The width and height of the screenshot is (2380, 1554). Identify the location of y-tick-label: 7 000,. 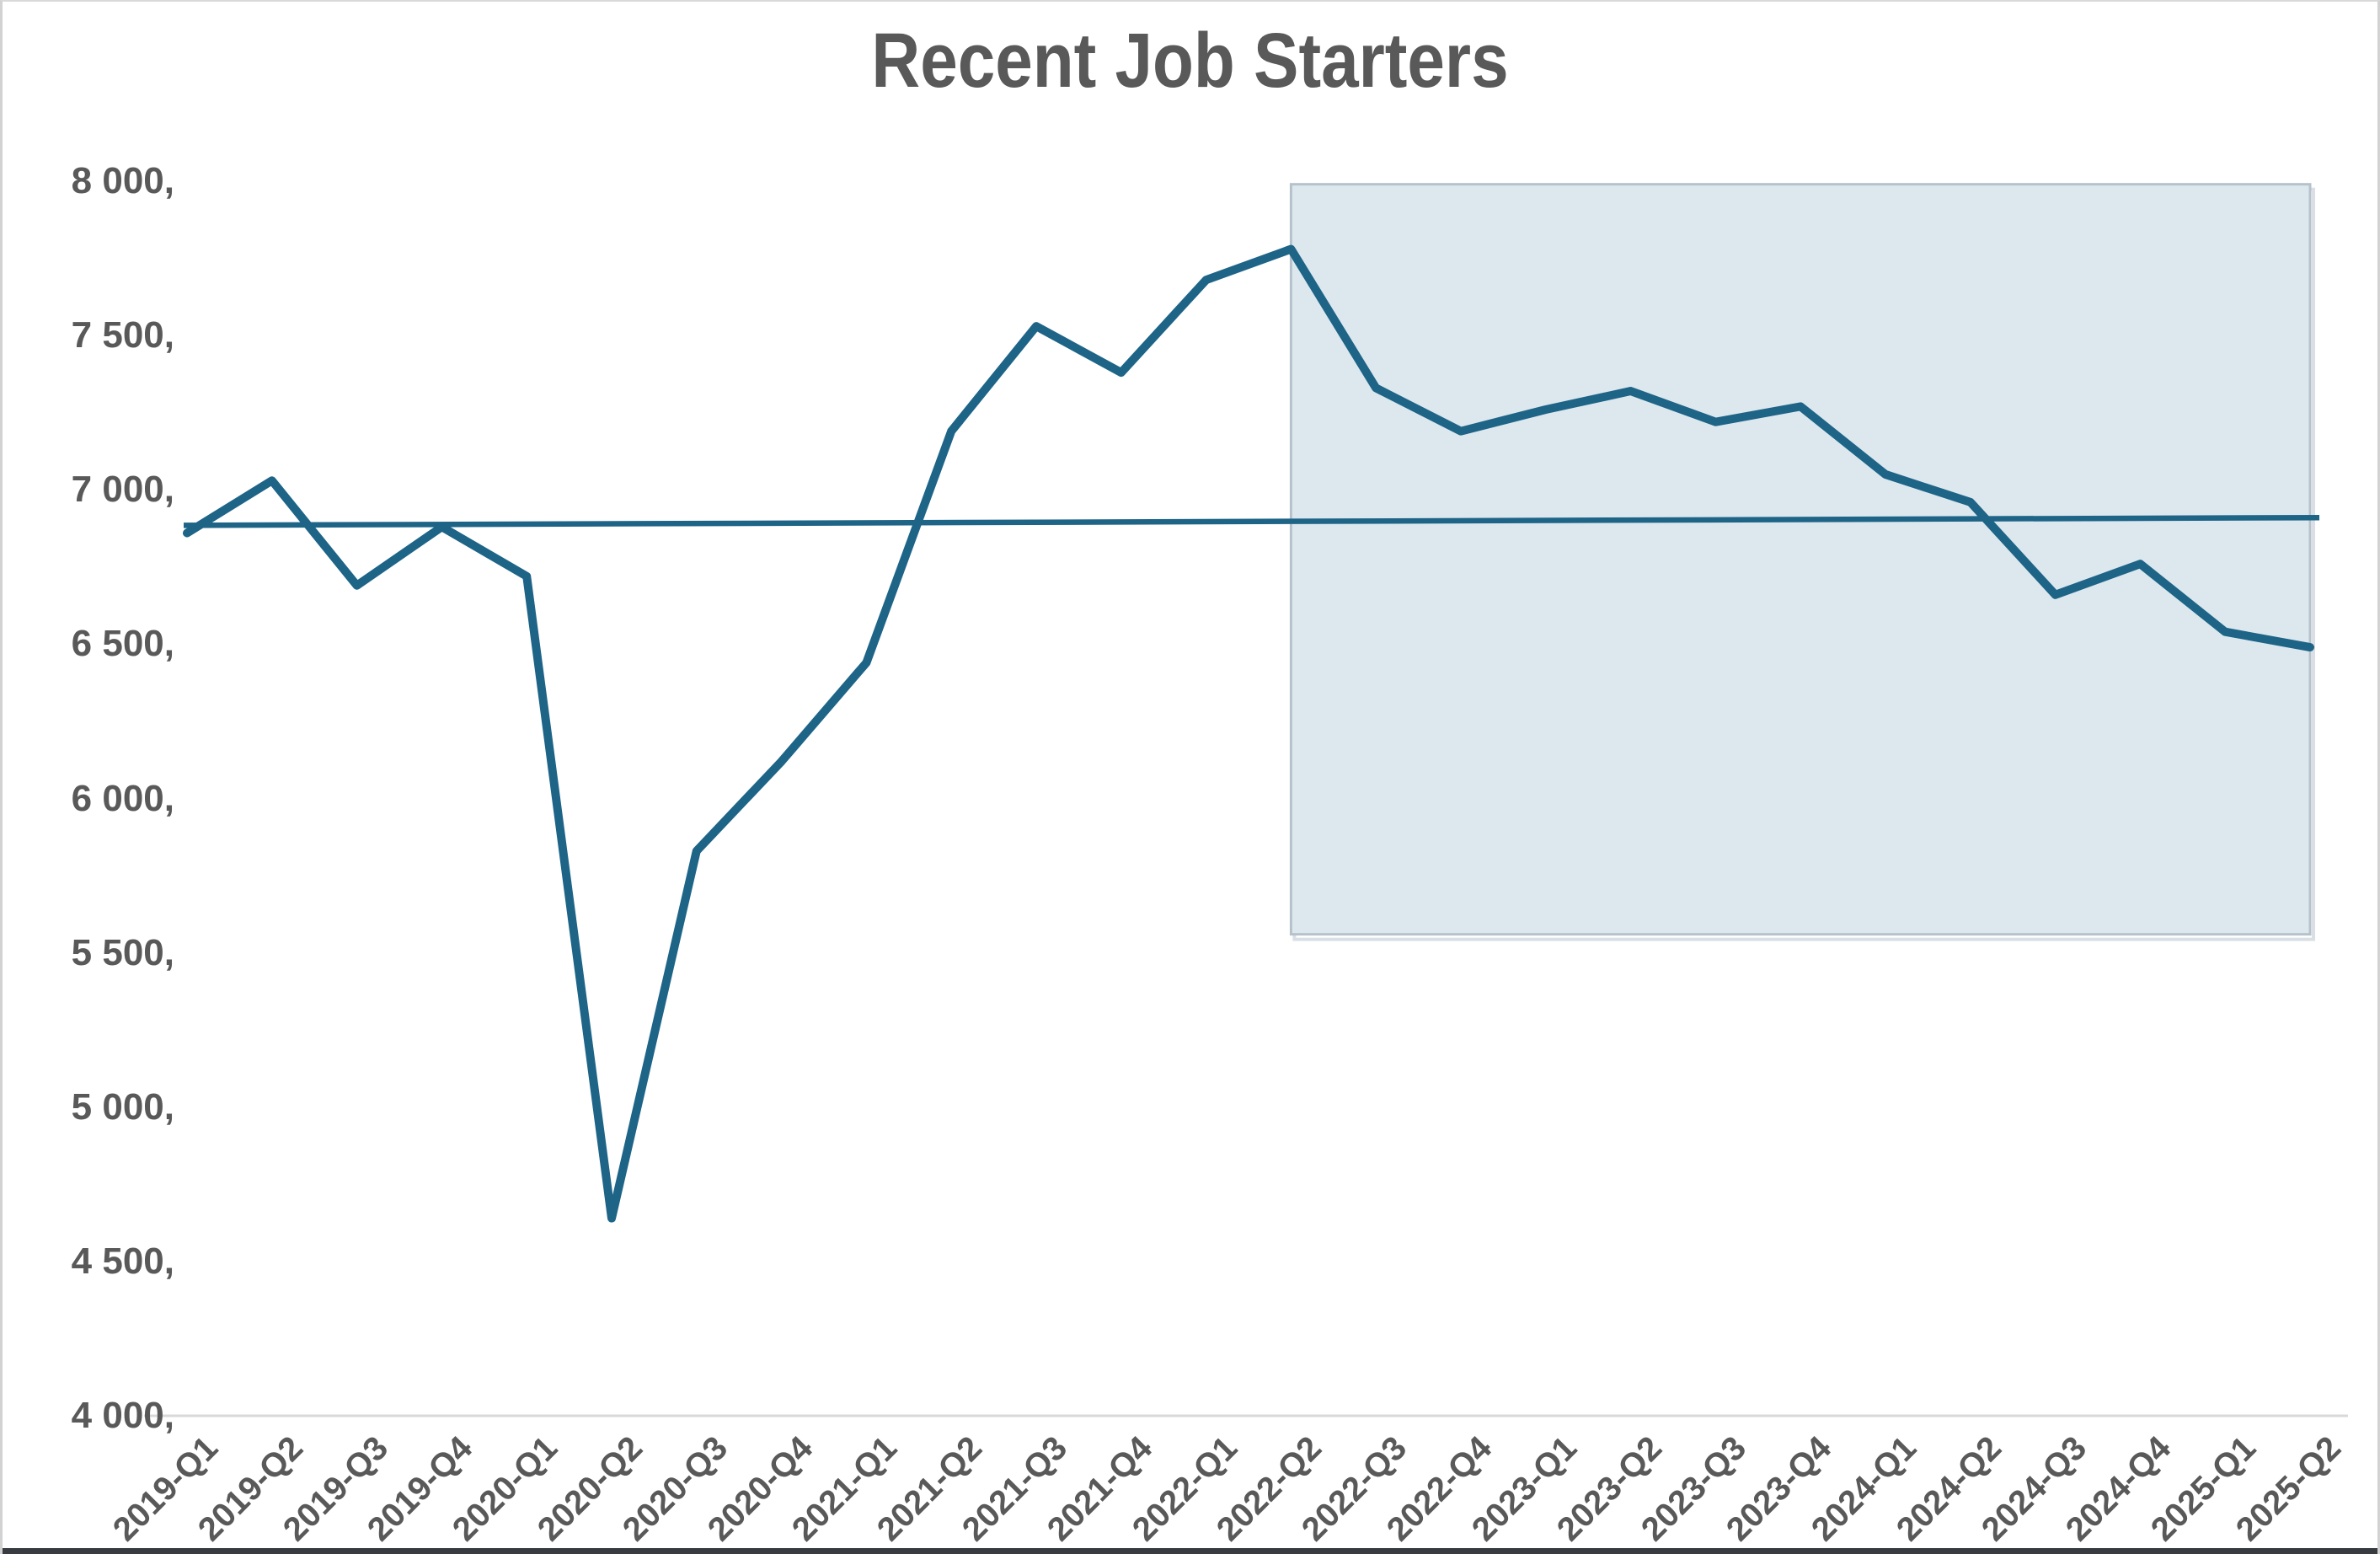
(123, 490).